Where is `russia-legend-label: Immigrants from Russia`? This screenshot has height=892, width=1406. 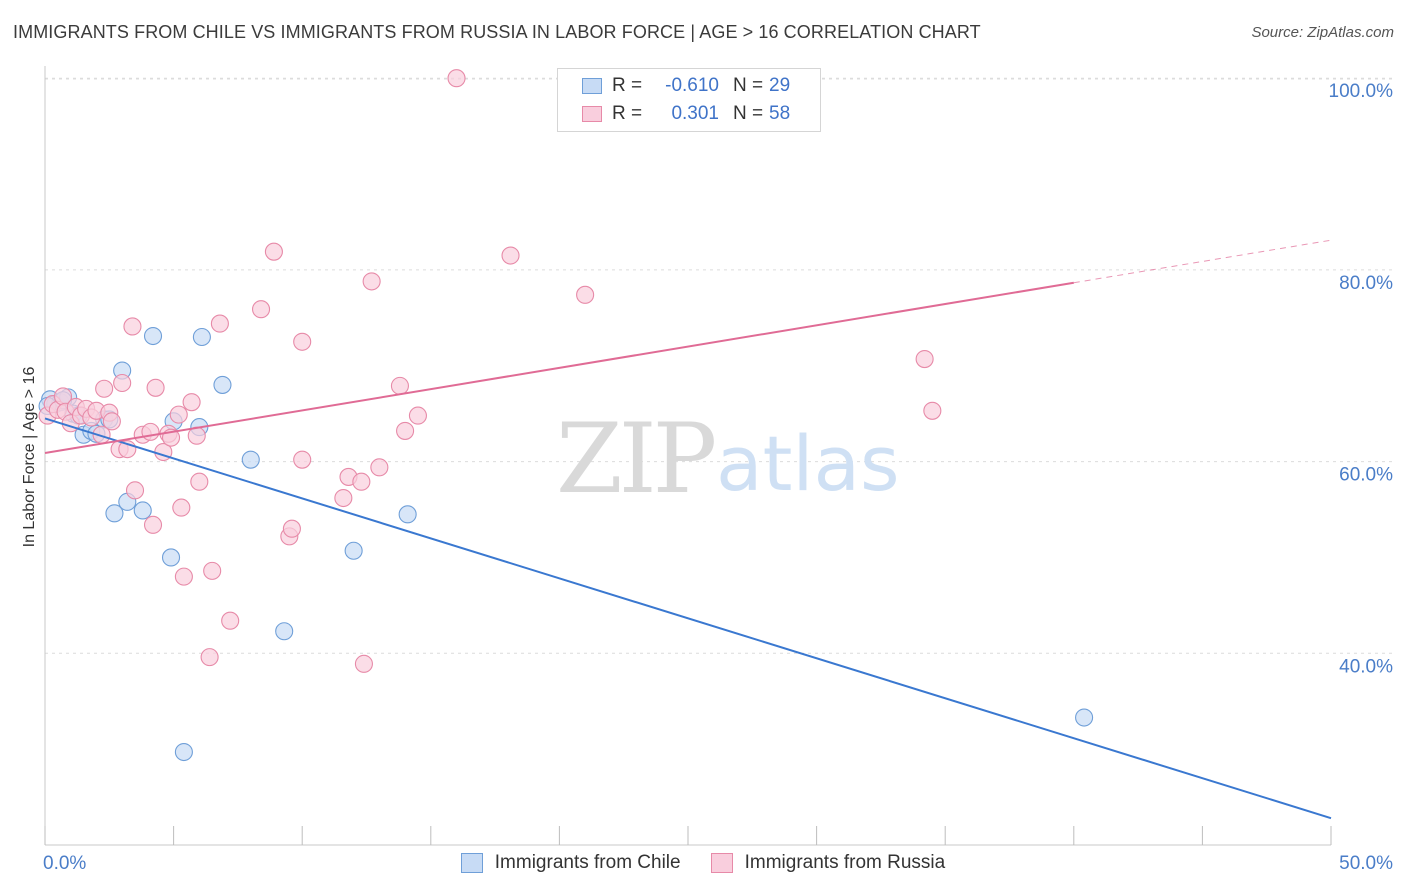
russia-legend-label: Immigrants from Russia is located at coordinates (845, 862).